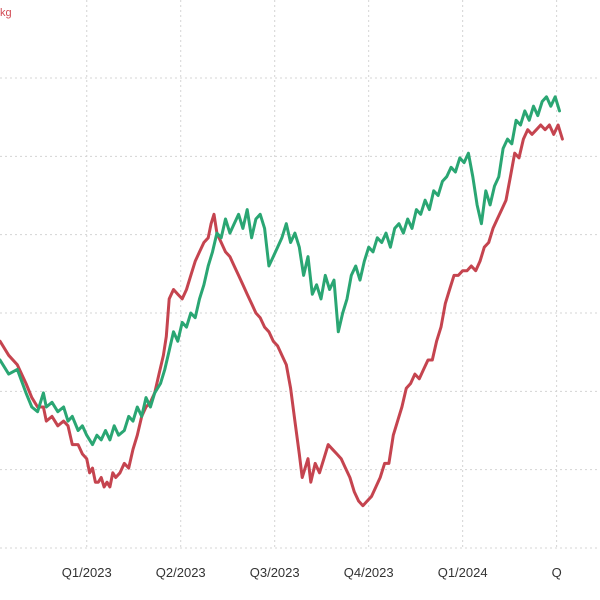  What do you see at coordinates (6, 13) in the screenshot?
I see `y-axis-unit-label: kg` at bounding box center [6, 13].